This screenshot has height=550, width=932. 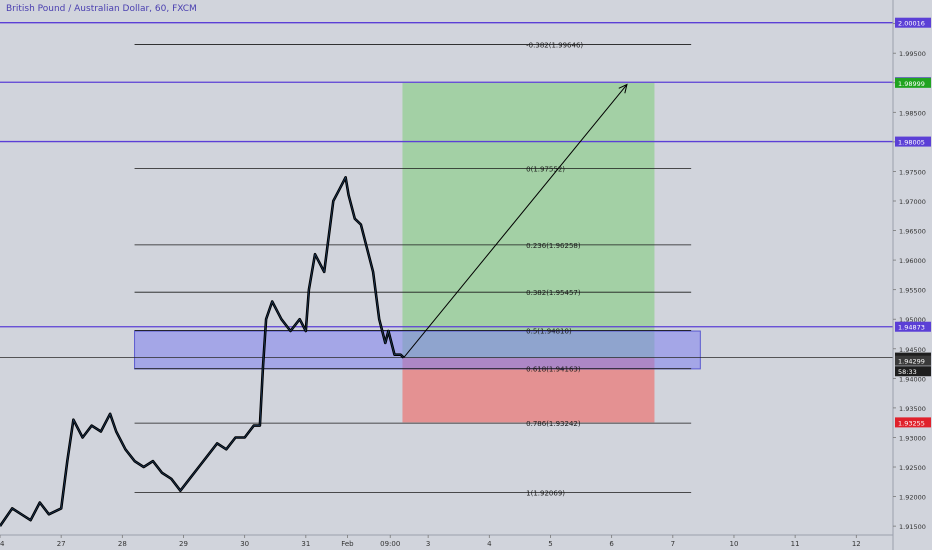 I want to click on y-tick-label-5: 1.94000, so click(x=912, y=379).